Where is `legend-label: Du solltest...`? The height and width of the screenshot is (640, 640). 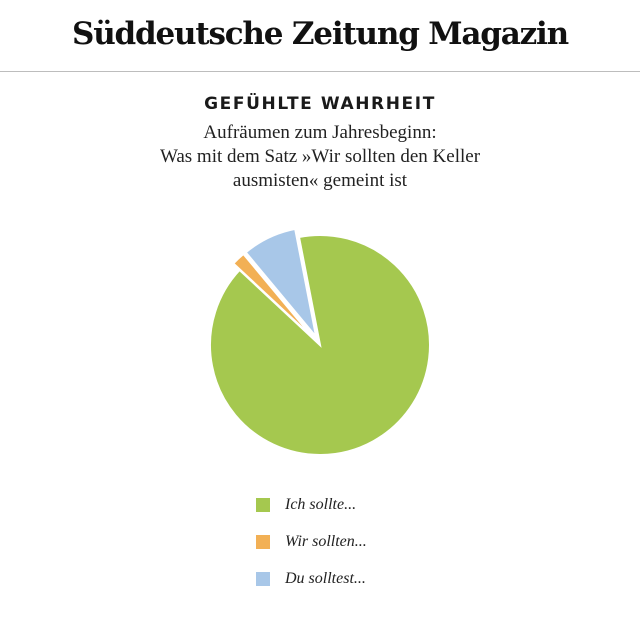 legend-label: Du solltest... is located at coordinates (325, 578).